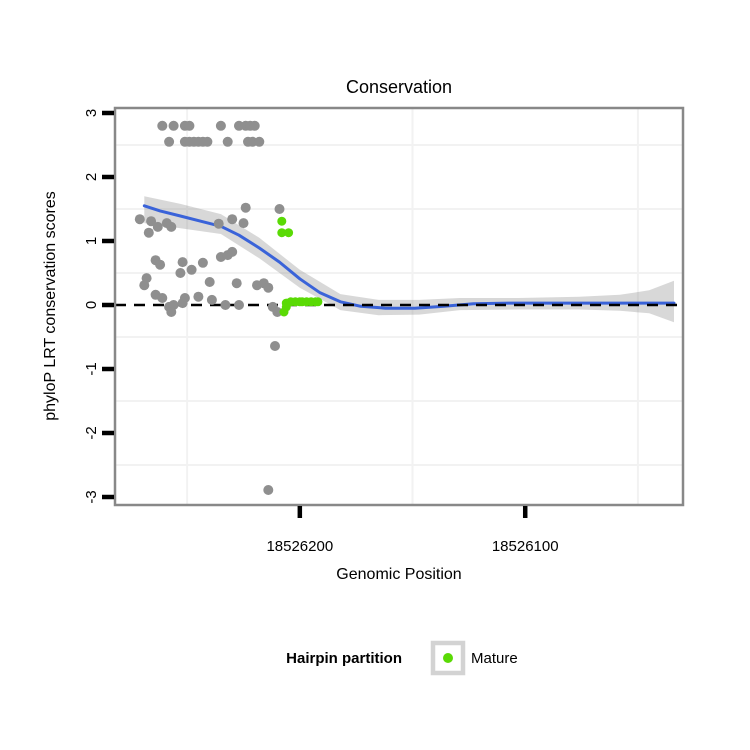  I want to click on x-tick-label: 18526100, so click(525, 546).